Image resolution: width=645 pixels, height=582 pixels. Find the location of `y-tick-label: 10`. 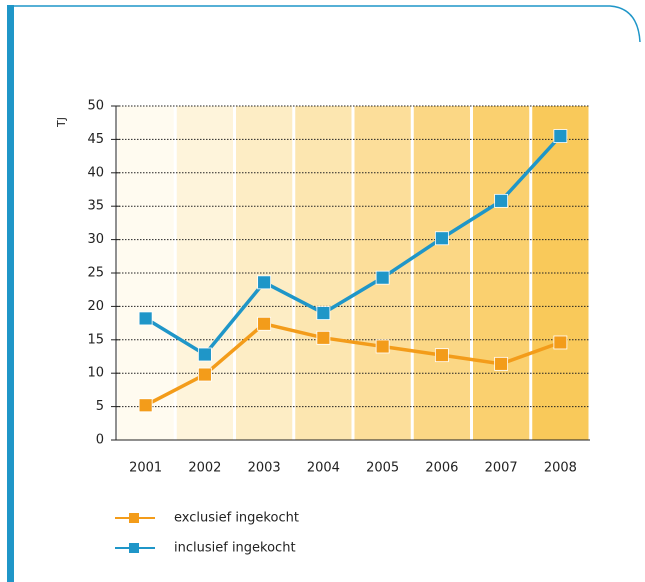

y-tick-label: 10 is located at coordinates (95, 373).